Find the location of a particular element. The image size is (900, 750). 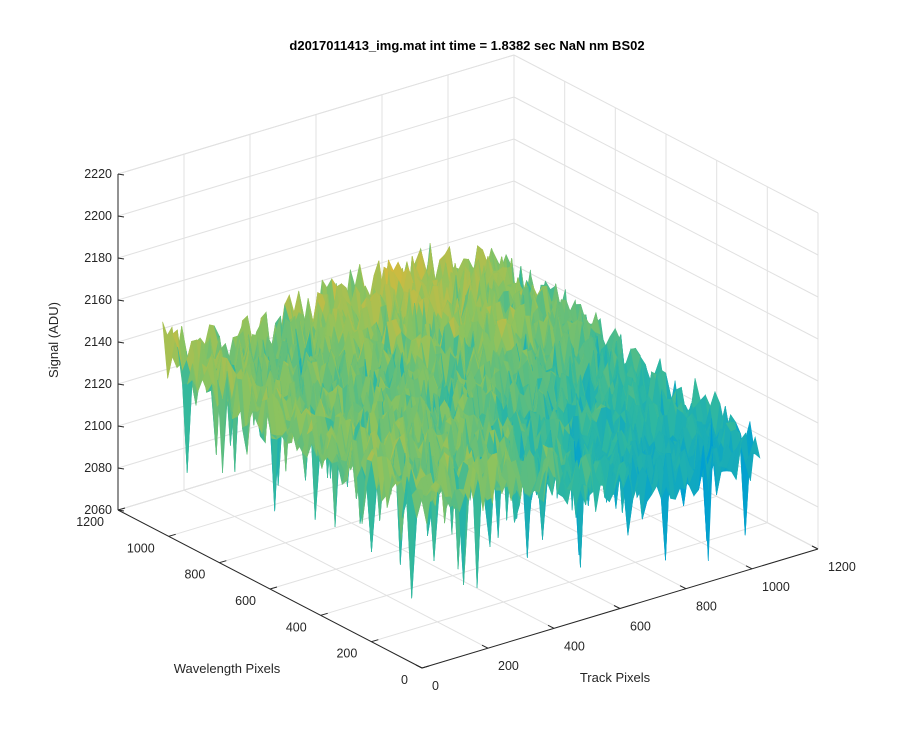

x-tick-label: 600 is located at coordinates (640, 627).